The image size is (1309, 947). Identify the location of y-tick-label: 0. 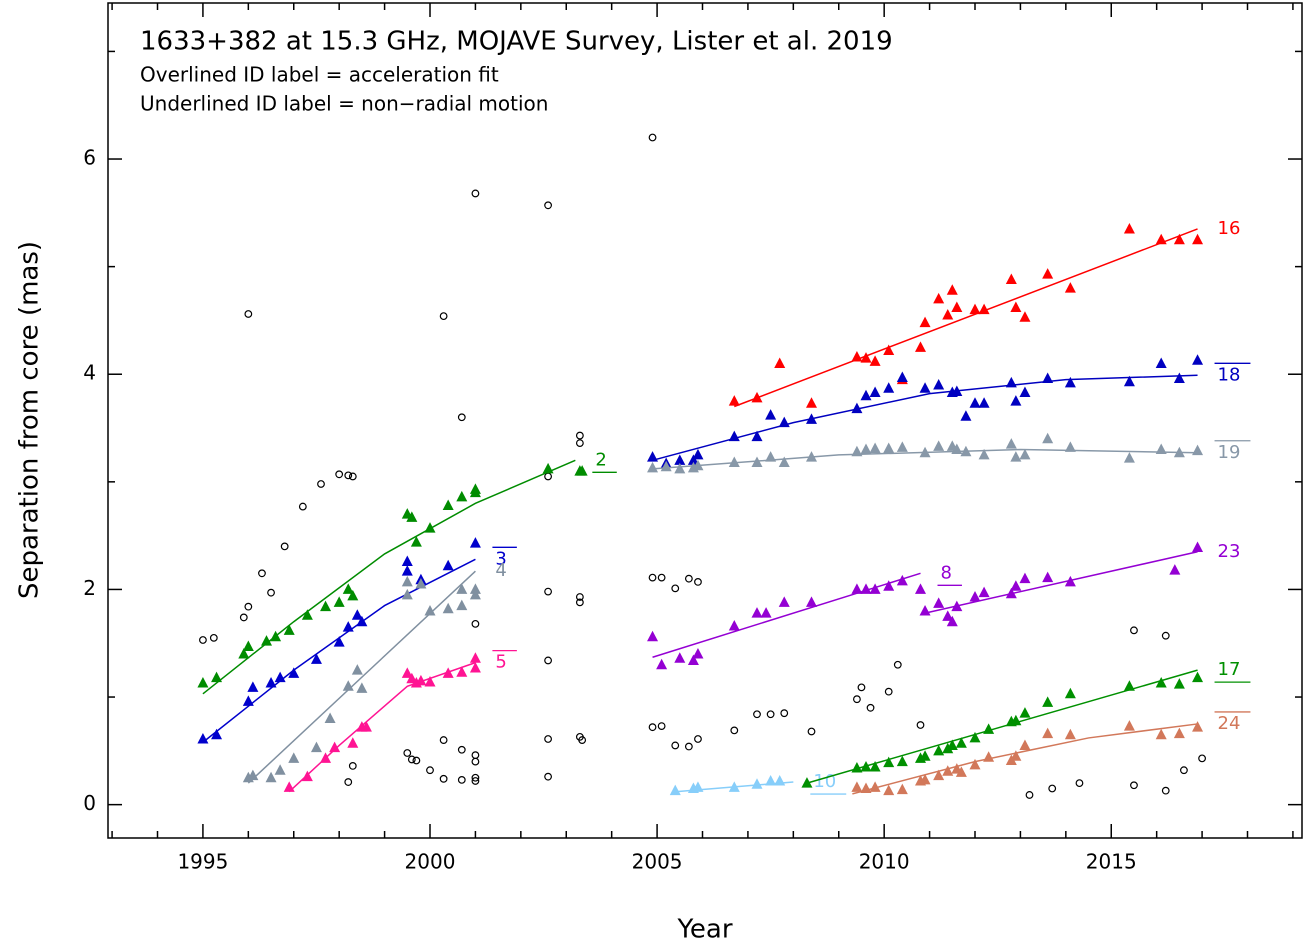
(89, 803).